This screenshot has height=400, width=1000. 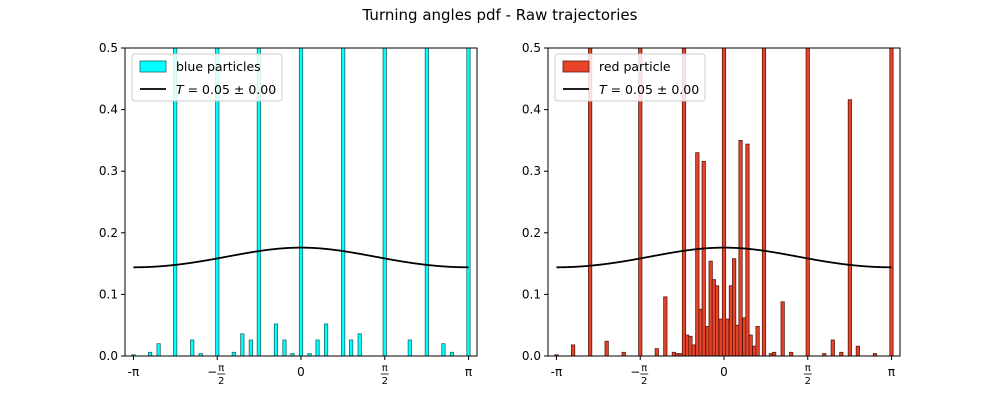 I want to click on y-tick-label: 0.3, so click(x=108, y=171).